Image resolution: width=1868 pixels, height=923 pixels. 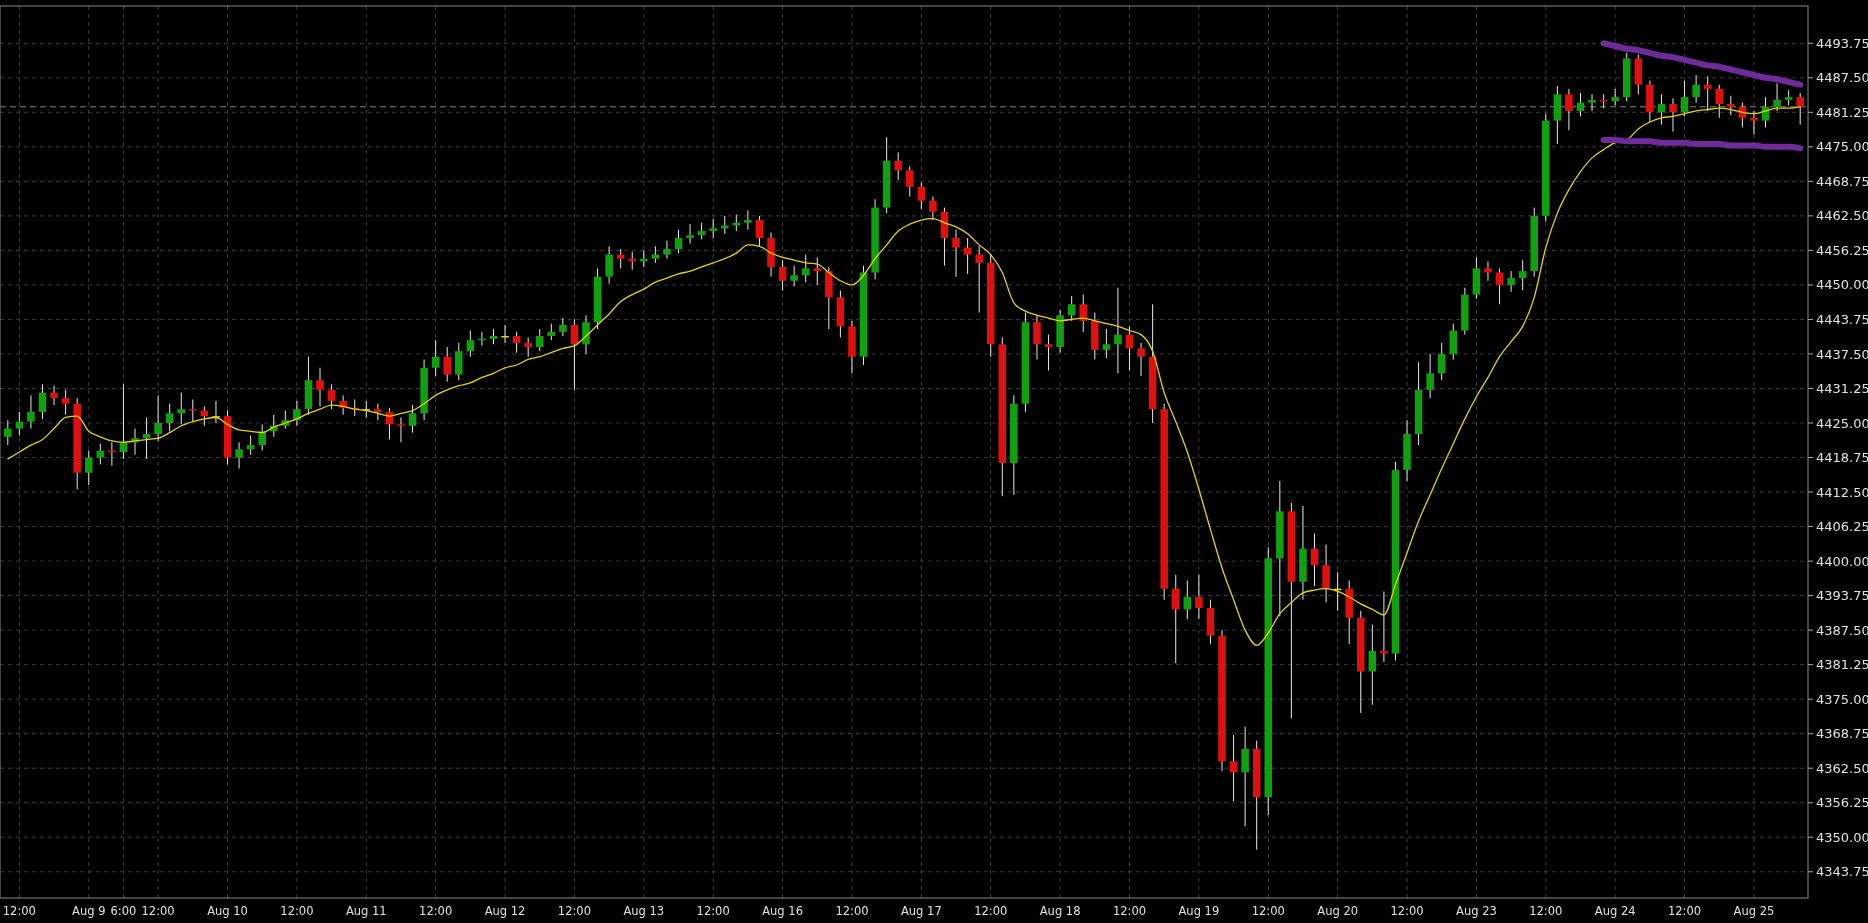 I want to click on x-tick-label: Aug 18, so click(x=1060, y=911).